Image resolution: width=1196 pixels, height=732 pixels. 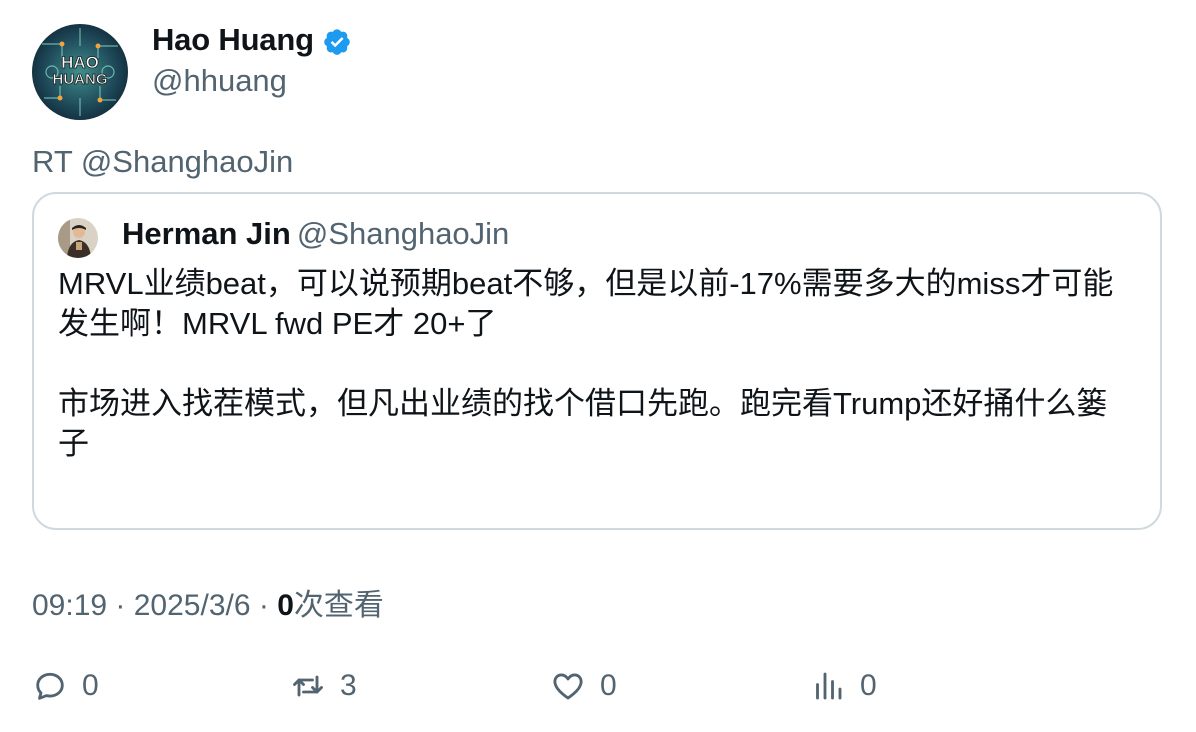 I want to click on quoted-paragraph-2: 市场进入找茬模式，但凡出业绩的找个借口先跑。跑完看Trump还好捅什么篓子, so click(x=583, y=423).